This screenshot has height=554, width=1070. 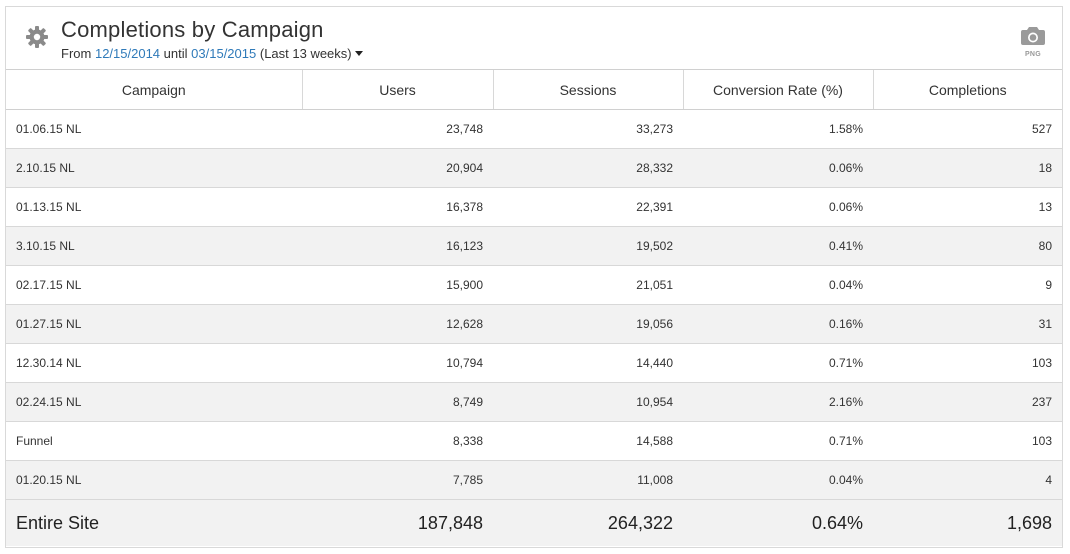 I want to click on range-label: (Last 13 weeks), so click(x=305, y=53).